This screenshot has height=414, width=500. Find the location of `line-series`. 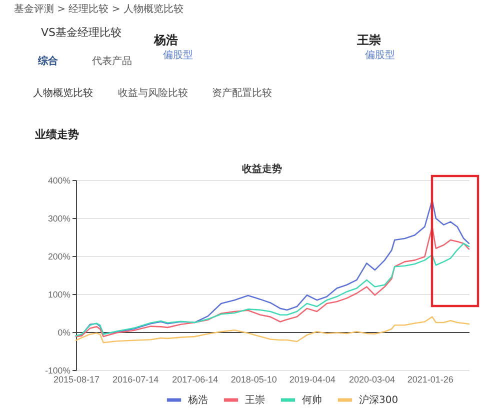

line-series is located at coordinates (272, 330).